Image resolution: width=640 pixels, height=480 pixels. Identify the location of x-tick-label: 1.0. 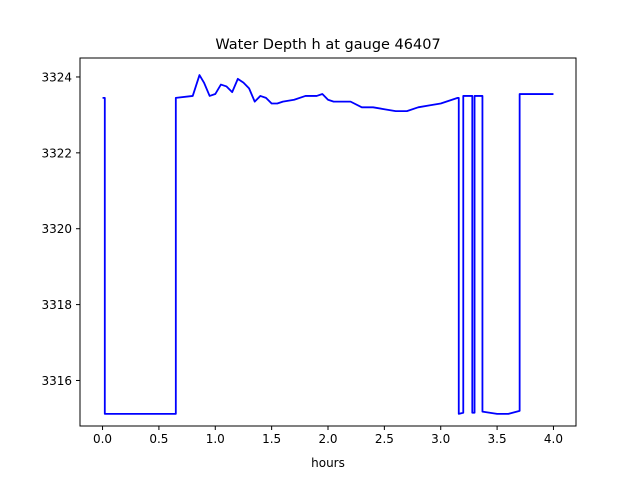
(215, 439).